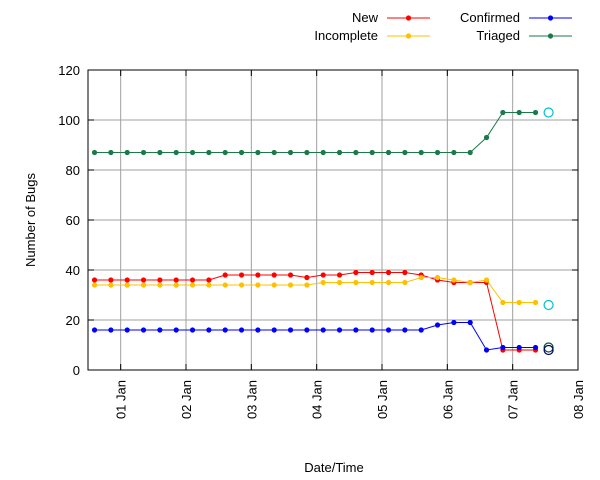 This screenshot has width=600, height=480. Describe the element at coordinates (346, 35) in the screenshot. I see `legend-label-incomplete: Incomplete` at that location.